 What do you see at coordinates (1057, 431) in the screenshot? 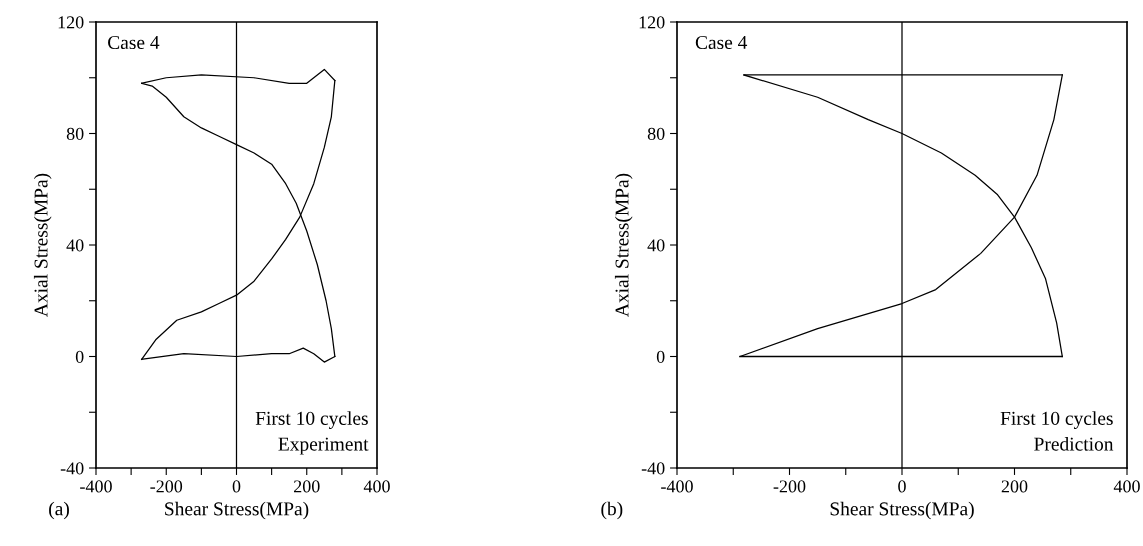
I see `annotation: First 10 cycles Prediction` at bounding box center [1057, 431].